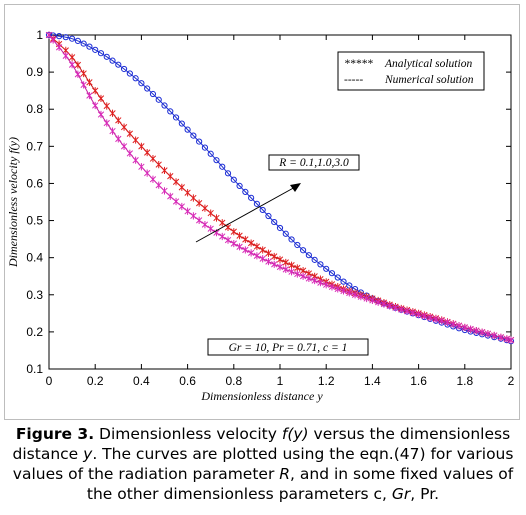  What do you see at coordinates (34, 369) in the screenshot?
I see `y-tick-label: 0.1` at bounding box center [34, 369].